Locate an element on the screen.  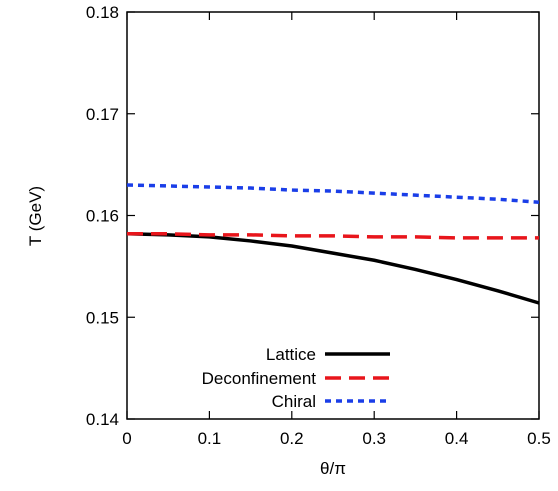
y-tick-label: 0.14 is located at coordinates (102, 419).